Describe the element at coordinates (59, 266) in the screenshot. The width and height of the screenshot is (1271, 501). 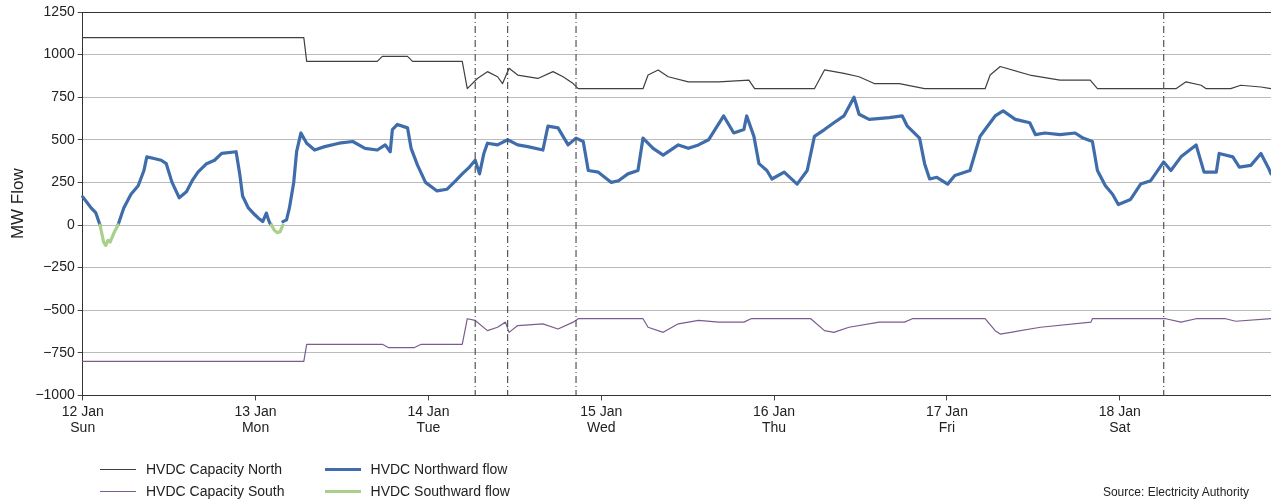
I see `y-tick-label: −250` at that location.